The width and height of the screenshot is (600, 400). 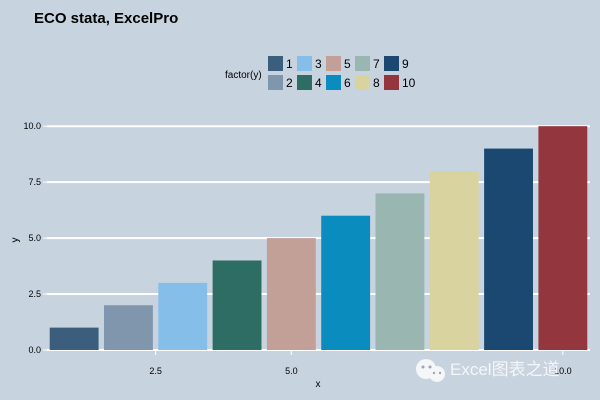 What do you see at coordinates (405, 64) in the screenshot?
I see `legend-label-9: 9` at bounding box center [405, 64].